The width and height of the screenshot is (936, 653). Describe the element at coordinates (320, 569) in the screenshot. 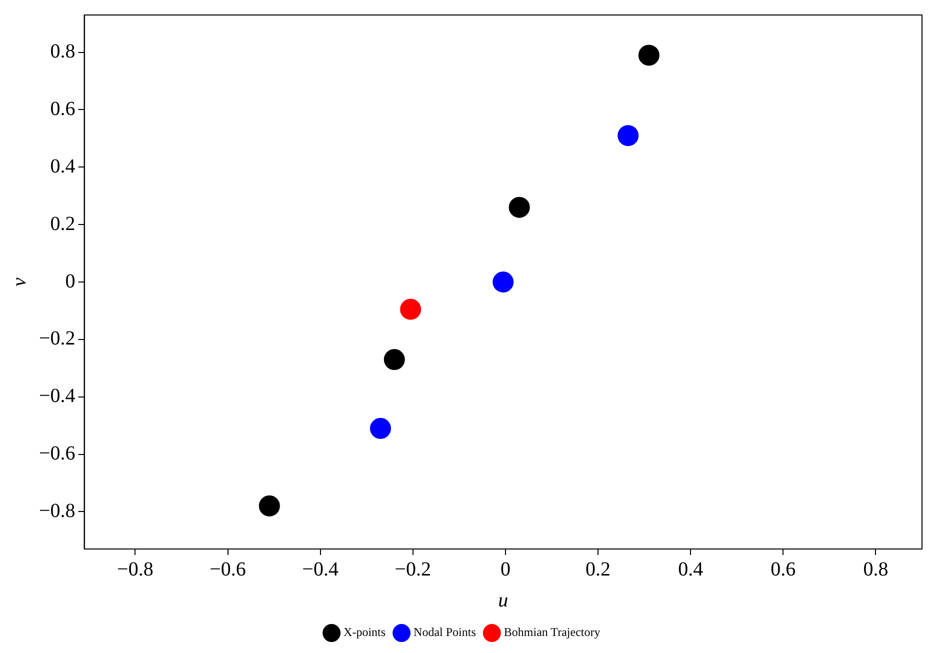

I see `x-tick-label: −0.4` at that location.